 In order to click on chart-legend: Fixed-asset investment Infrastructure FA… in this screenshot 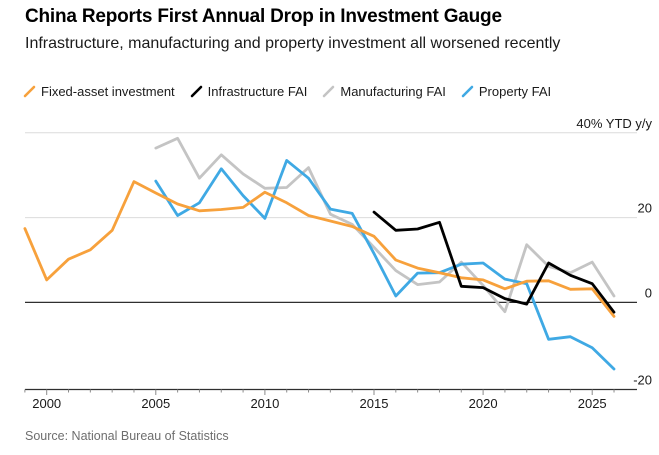, I will do `click(287, 91)`.